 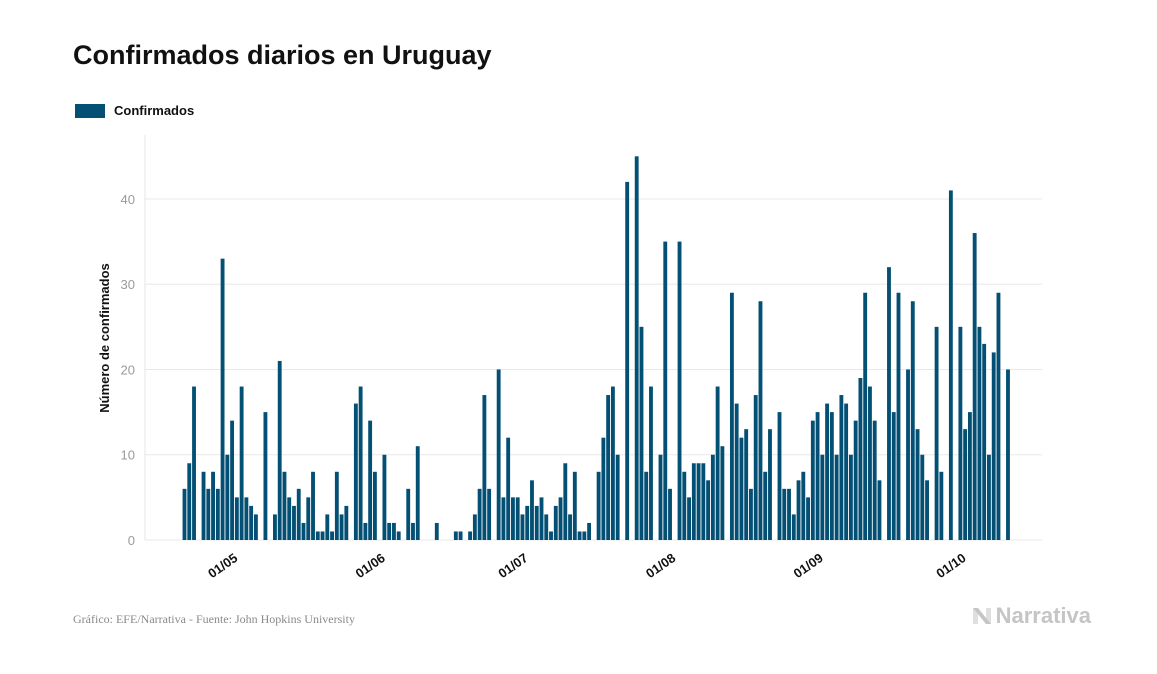 What do you see at coordinates (587, 565) in the screenshot?
I see `x-axis-ticks: 01/05 01/06 01/07 01/08 01/09 01/10` at bounding box center [587, 565].